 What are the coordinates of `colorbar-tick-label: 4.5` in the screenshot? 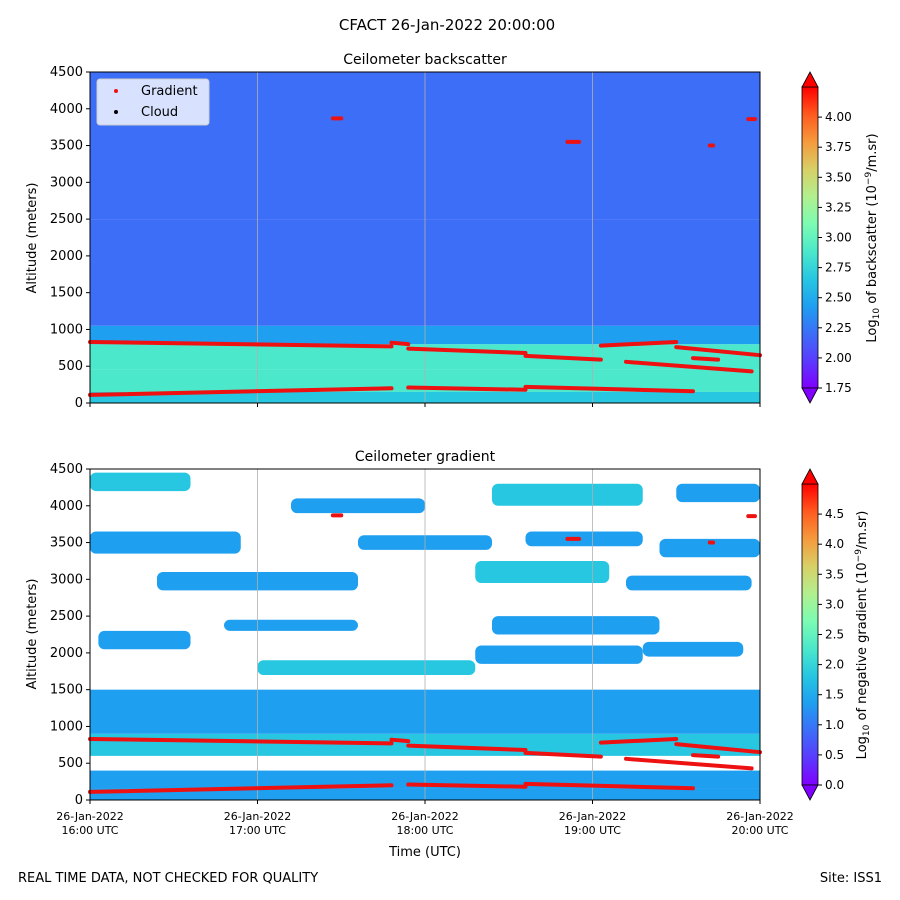 It's located at (834, 514).